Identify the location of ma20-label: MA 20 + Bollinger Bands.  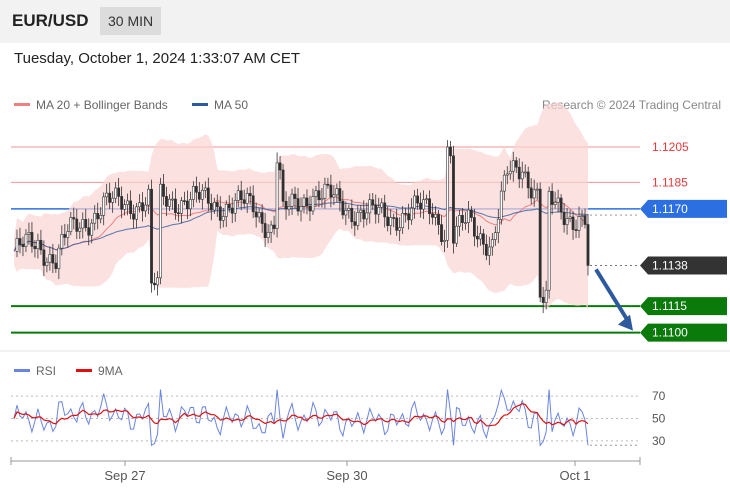
(102, 105).